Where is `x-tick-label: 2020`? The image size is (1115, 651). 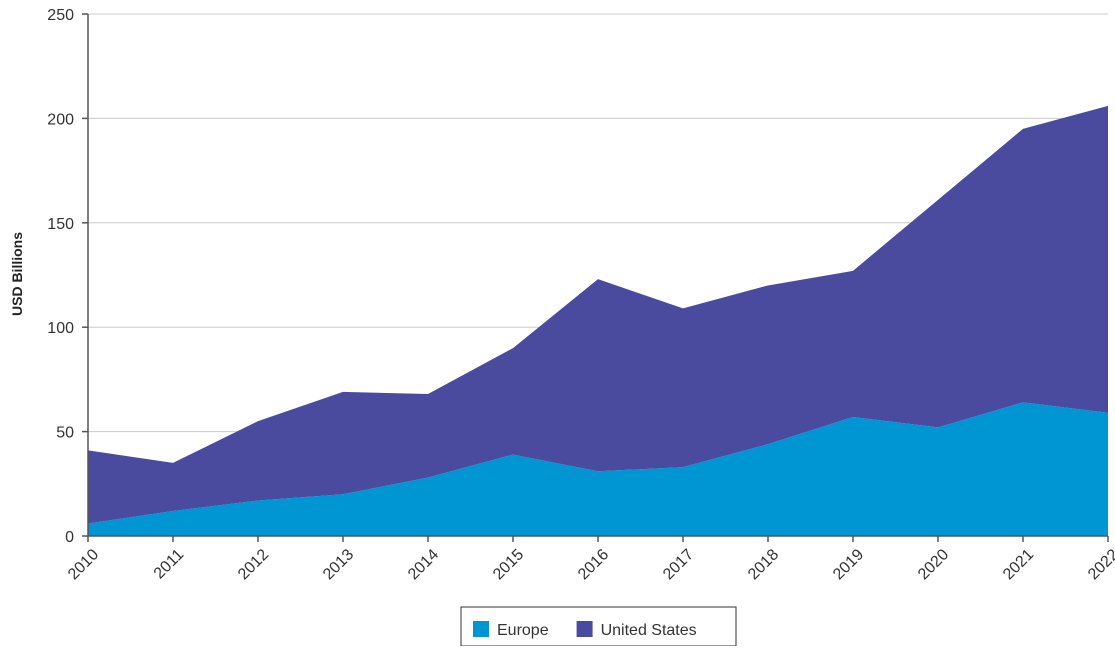
x-tick-label: 2020 is located at coordinates (933, 564).